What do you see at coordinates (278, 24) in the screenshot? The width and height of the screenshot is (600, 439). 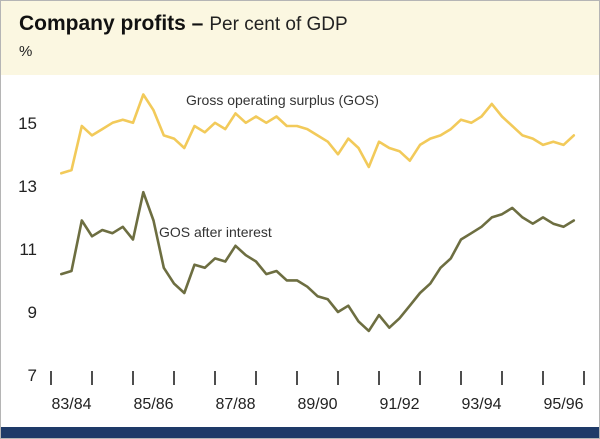 I see `chart-subtitle: Per cent of GDP` at bounding box center [278, 24].